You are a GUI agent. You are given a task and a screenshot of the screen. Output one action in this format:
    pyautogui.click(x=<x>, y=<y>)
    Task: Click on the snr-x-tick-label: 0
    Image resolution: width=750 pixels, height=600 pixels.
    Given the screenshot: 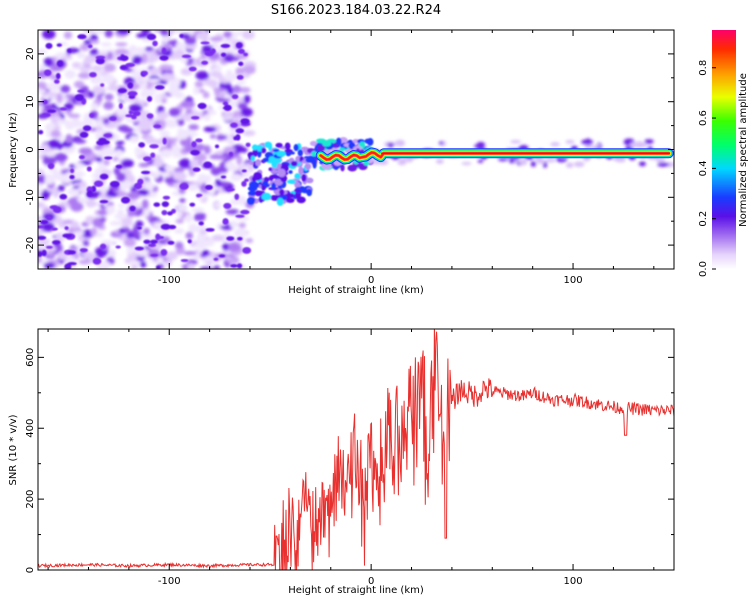 What is the action you would take?
    pyautogui.click(x=371, y=581)
    